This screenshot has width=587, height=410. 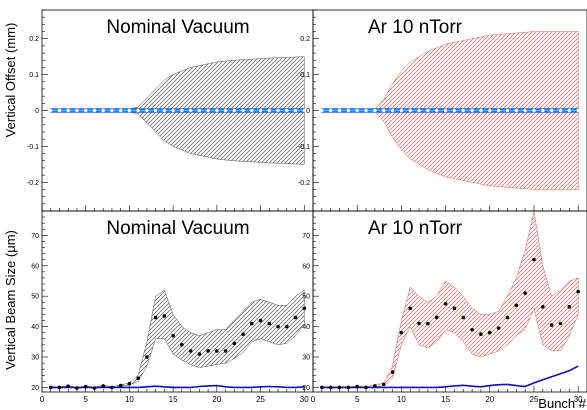 I want to click on size-argon-y-tick-label: 40, so click(x=306, y=327).